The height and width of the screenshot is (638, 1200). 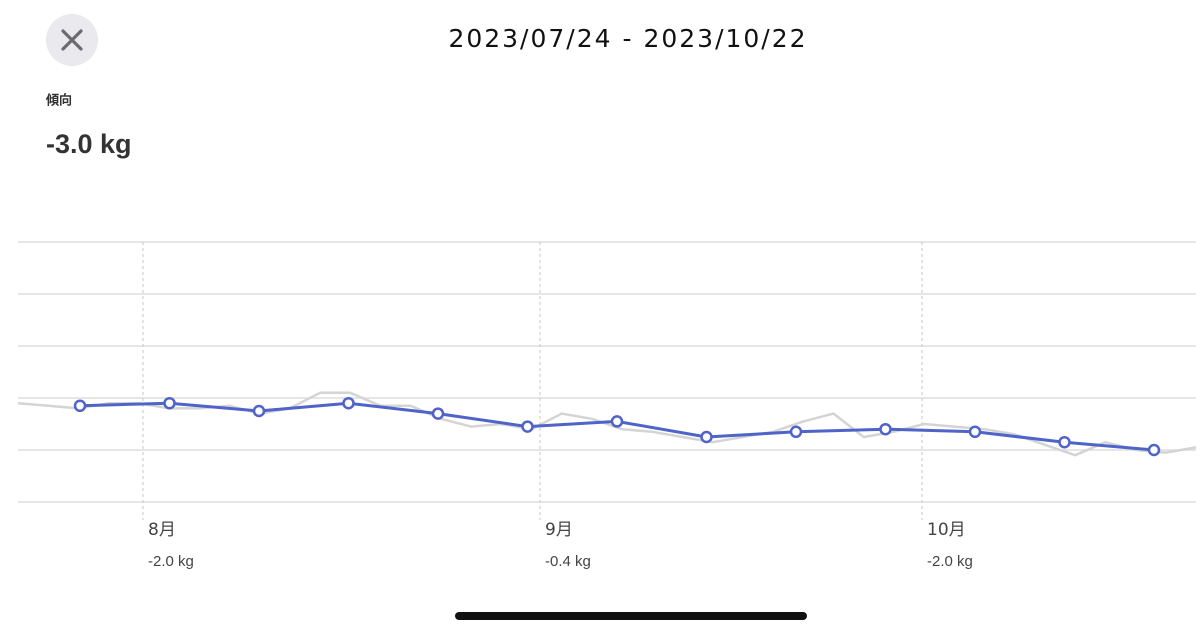 I want to click on close-icon, so click(x=72, y=40).